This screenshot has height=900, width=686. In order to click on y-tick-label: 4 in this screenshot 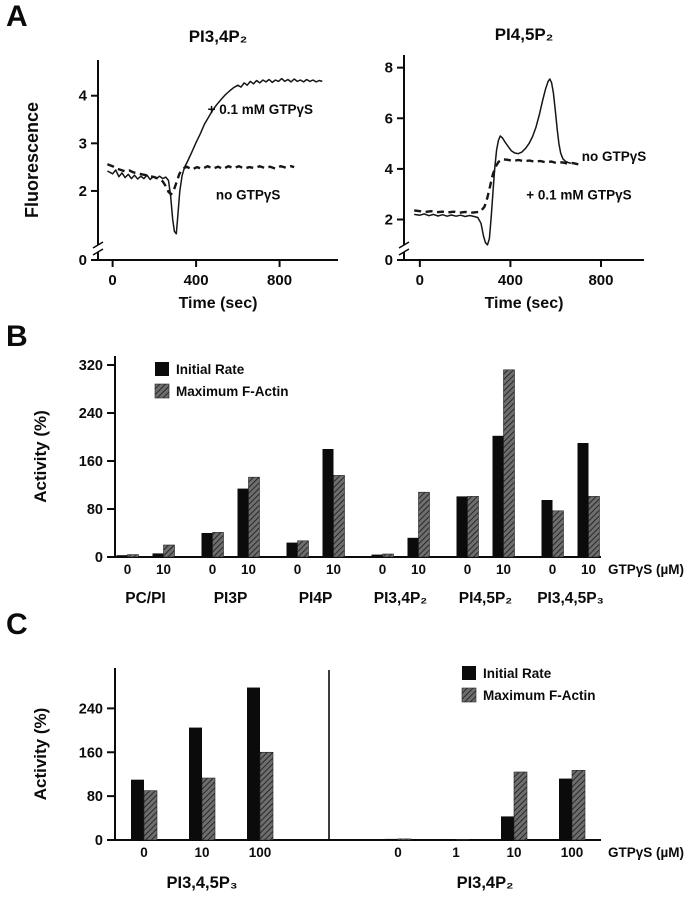, I will do `click(83, 96)`.